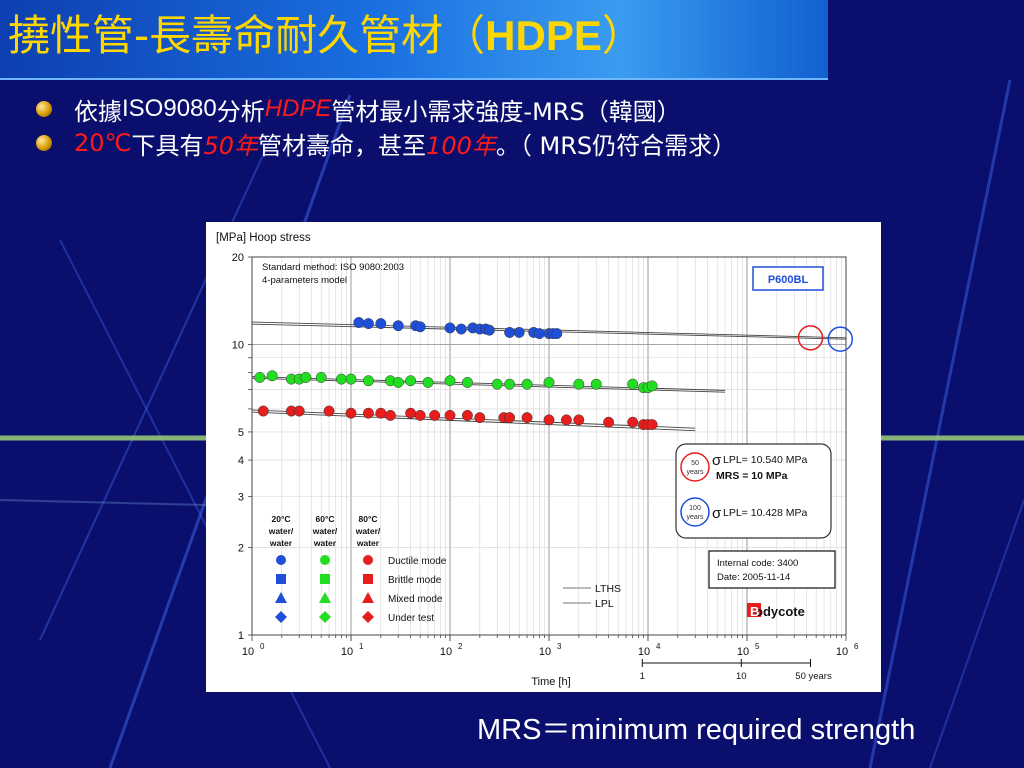  What do you see at coordinates (695, 472) in the screenshot?
I see `badge-50-text: years` at bounding box center [695, 472].